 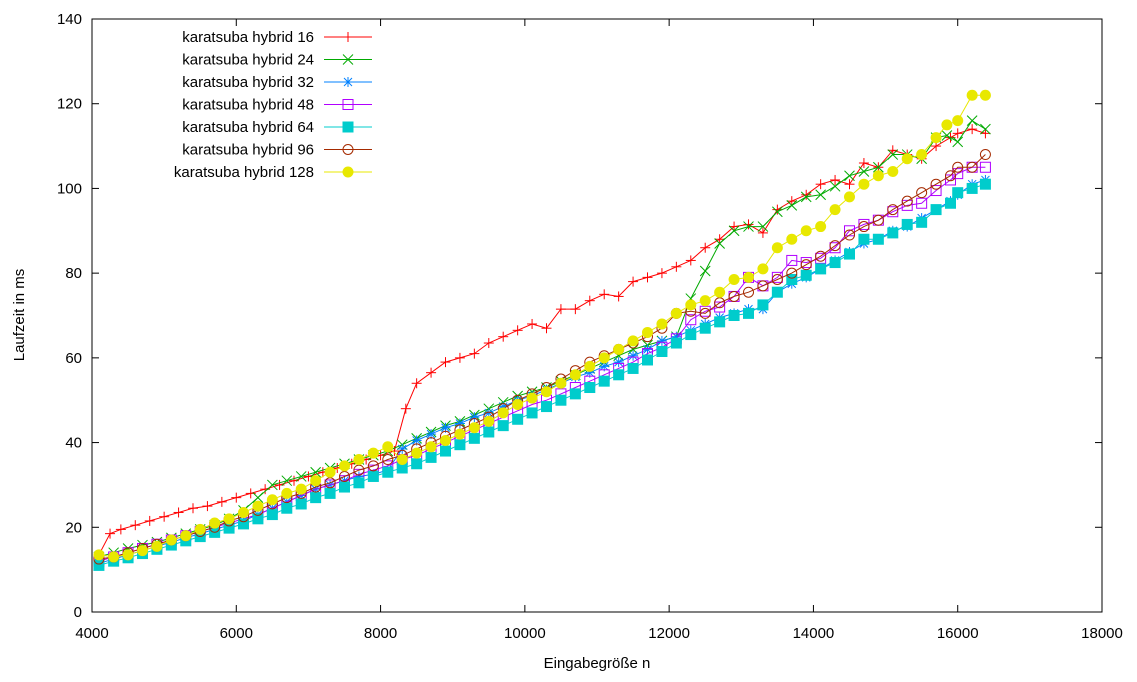 I want to click on y-tick-label: 20, so click(x=73, y=527).